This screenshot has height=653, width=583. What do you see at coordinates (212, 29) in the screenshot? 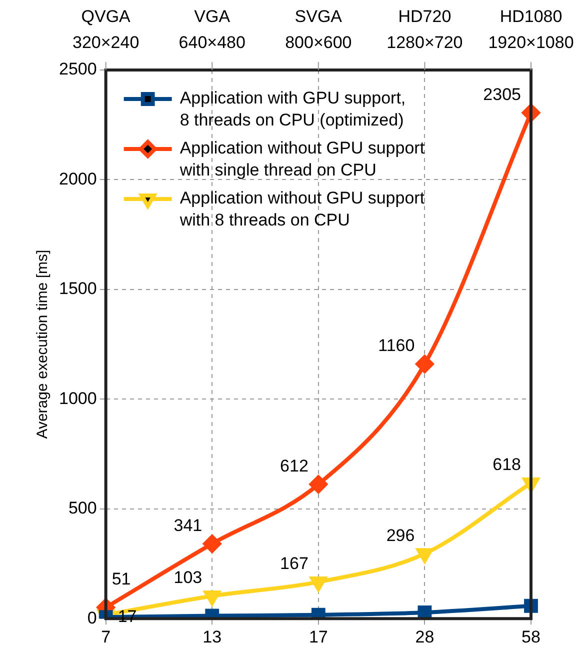
I see `text: VGA 640×480` at bounding box center [212, 29].